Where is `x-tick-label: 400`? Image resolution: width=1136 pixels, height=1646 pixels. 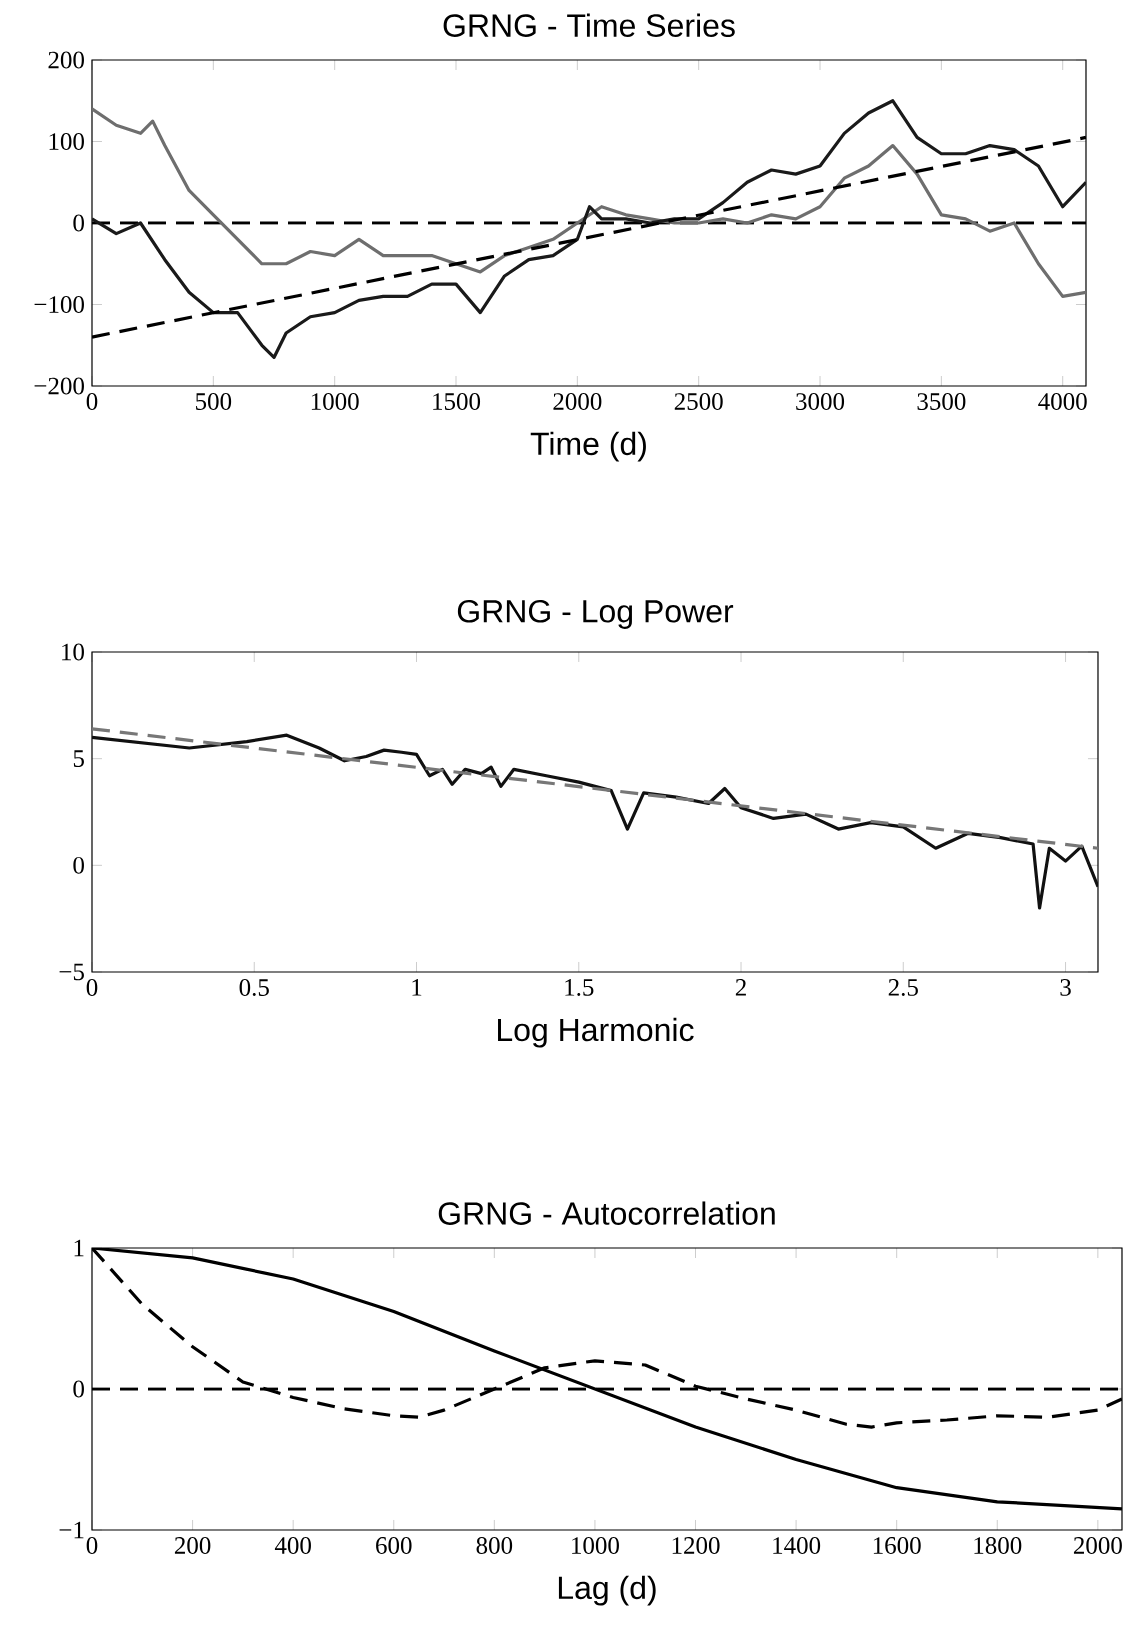 x-tick-label: 400 is located at coordinates (292, 1545).